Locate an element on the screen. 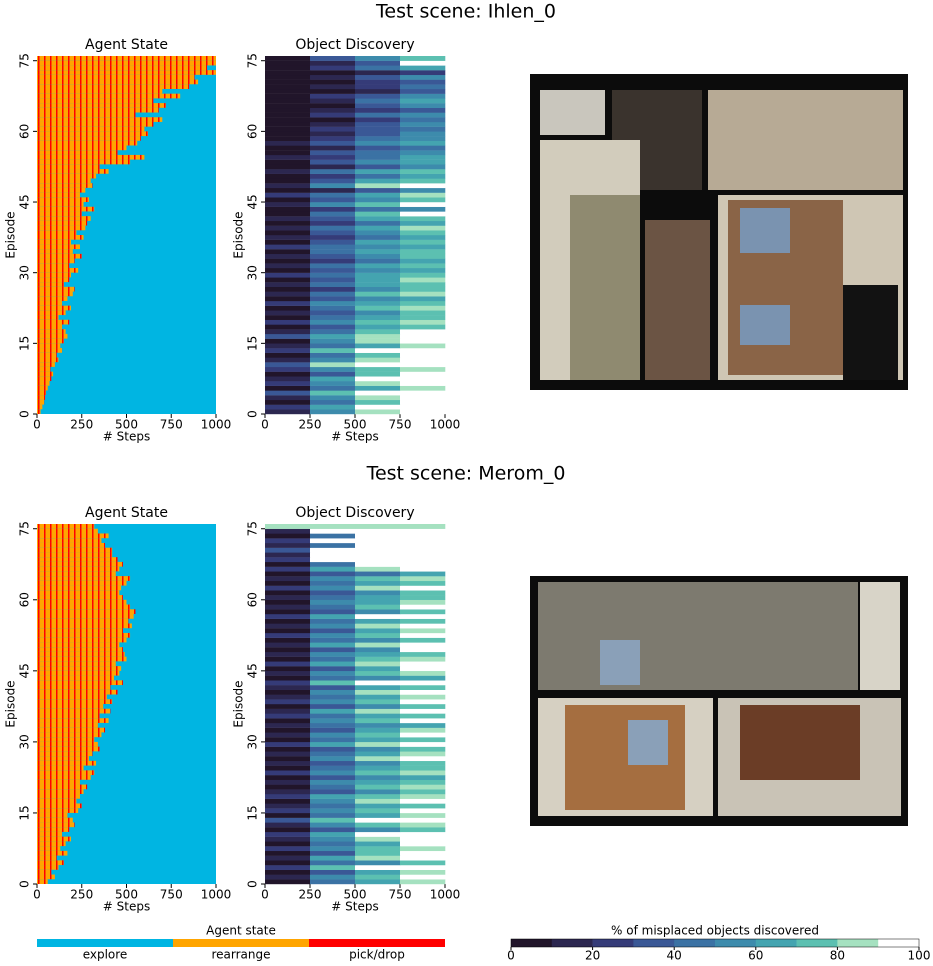 The height and width of the screenshot is (966, 933). legend-label: pick/drop is located at coordinates (377, 955).